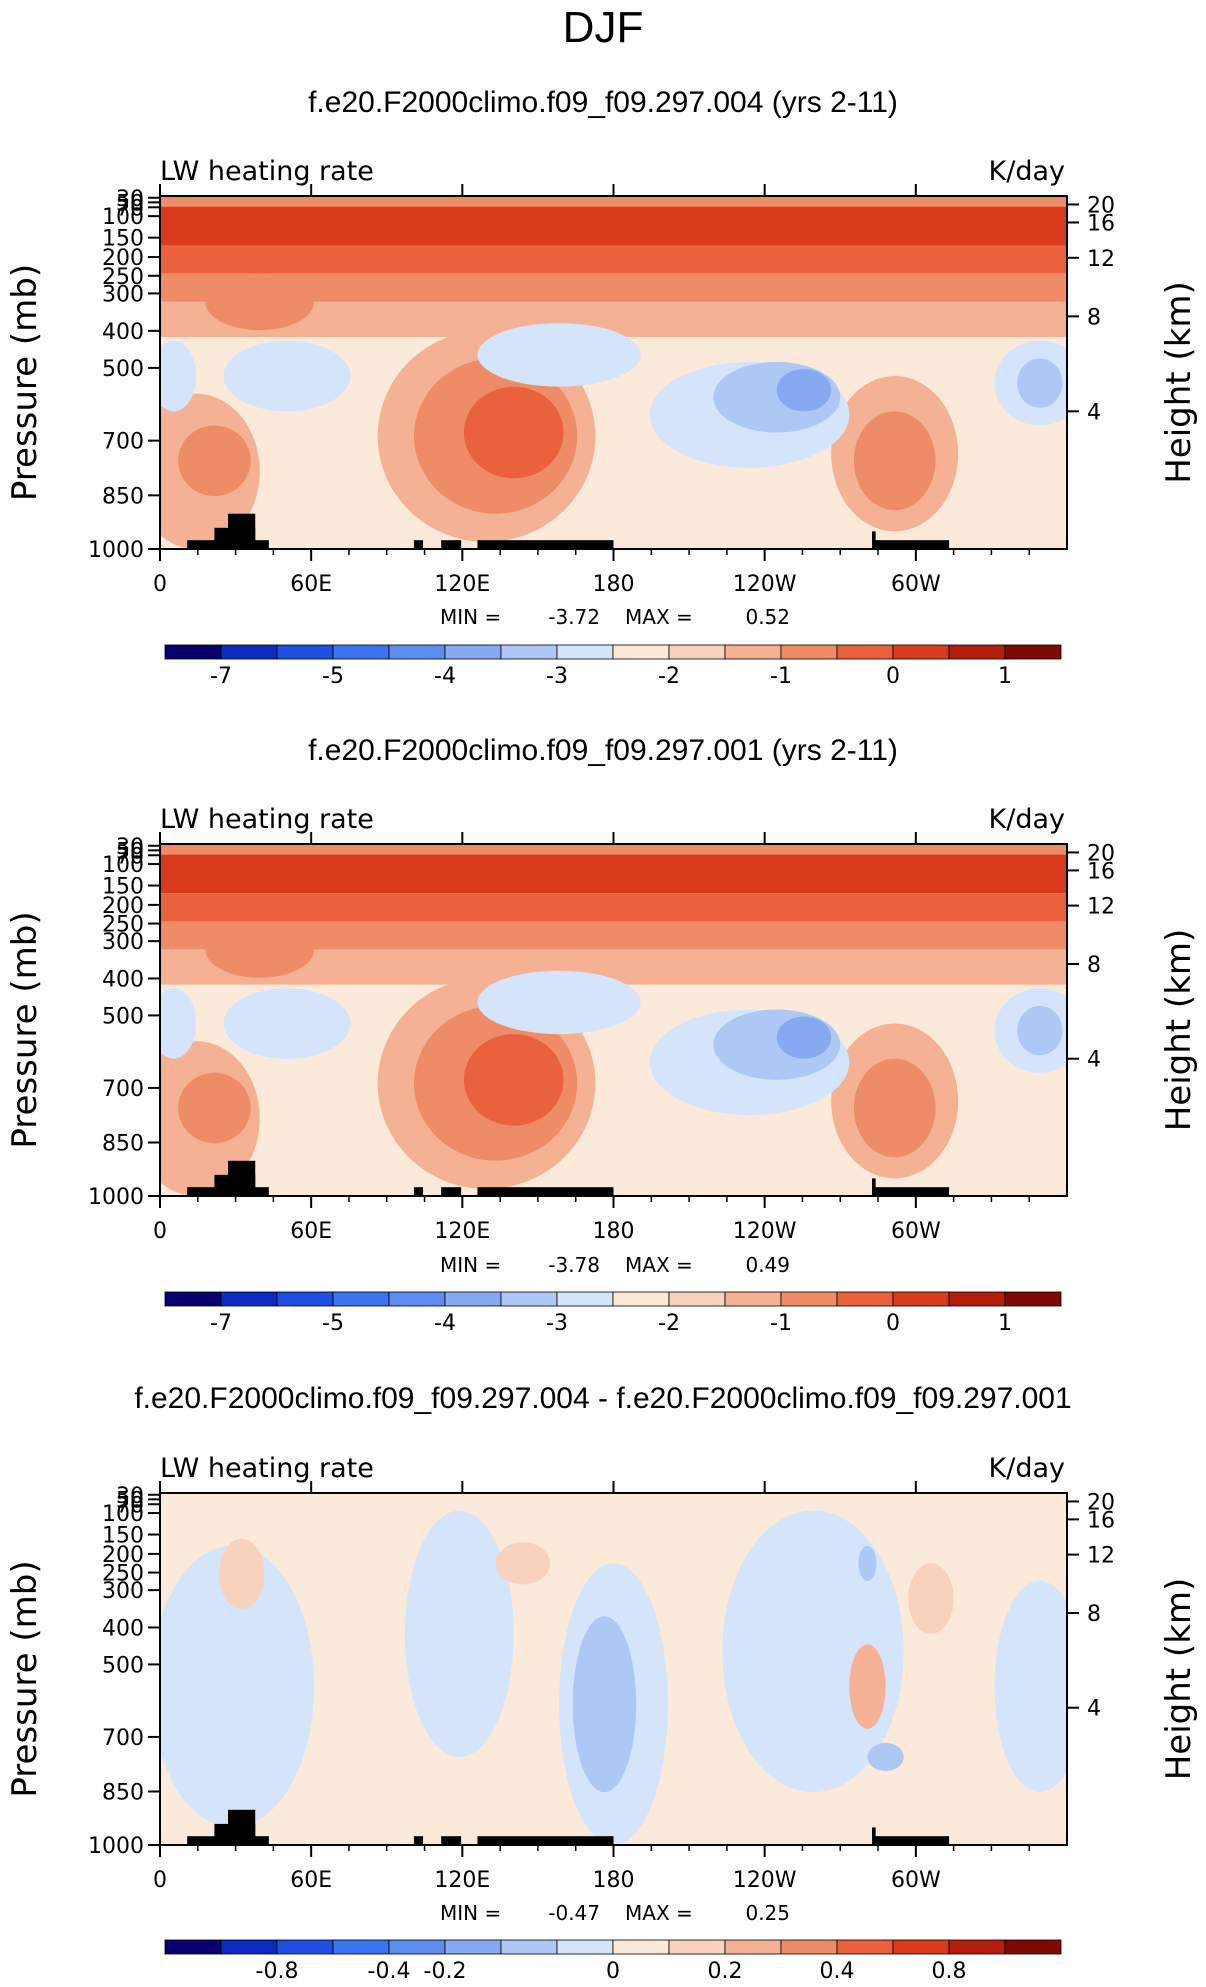  I want to click on colorbar-label: -4, so click(445, 676).